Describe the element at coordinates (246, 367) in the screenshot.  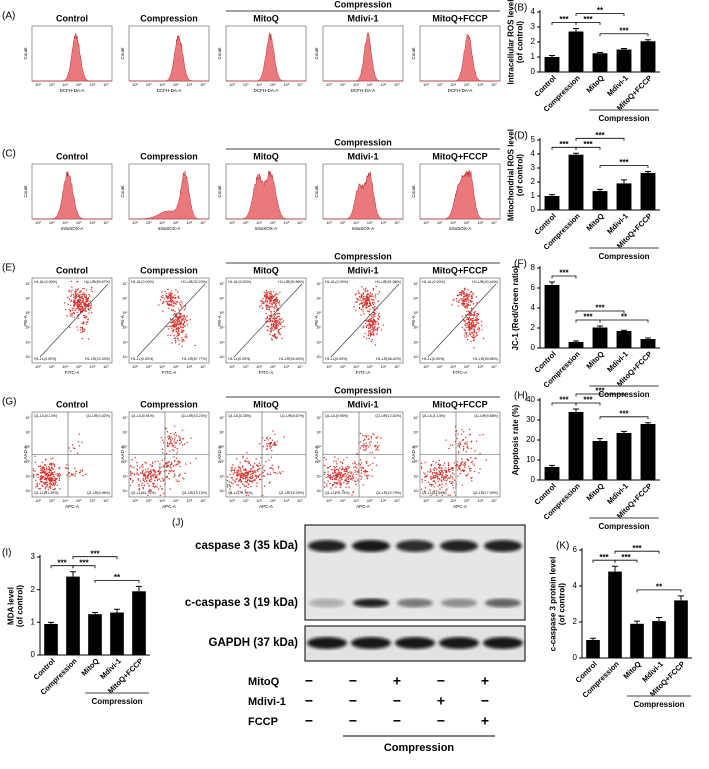
I see `x-tick-label: 10³` at that location.